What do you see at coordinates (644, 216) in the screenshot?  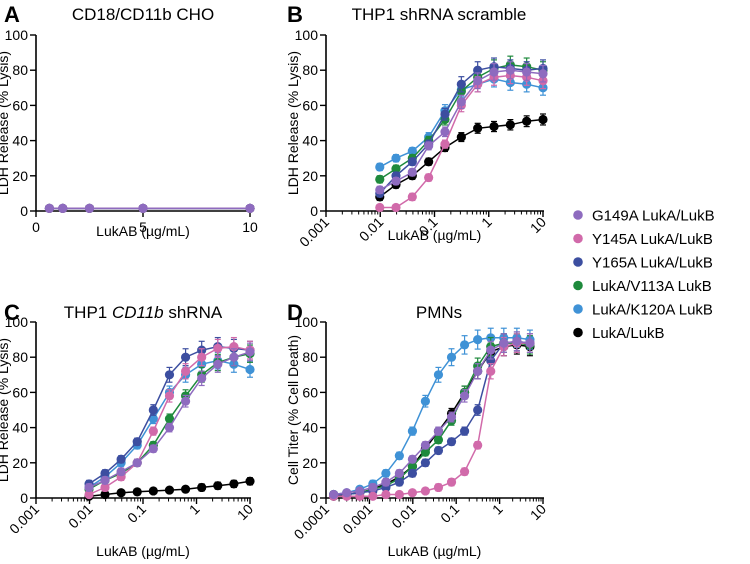 I see `legend-item: G149A LukA/LukB` at bounding box center [644, 216].